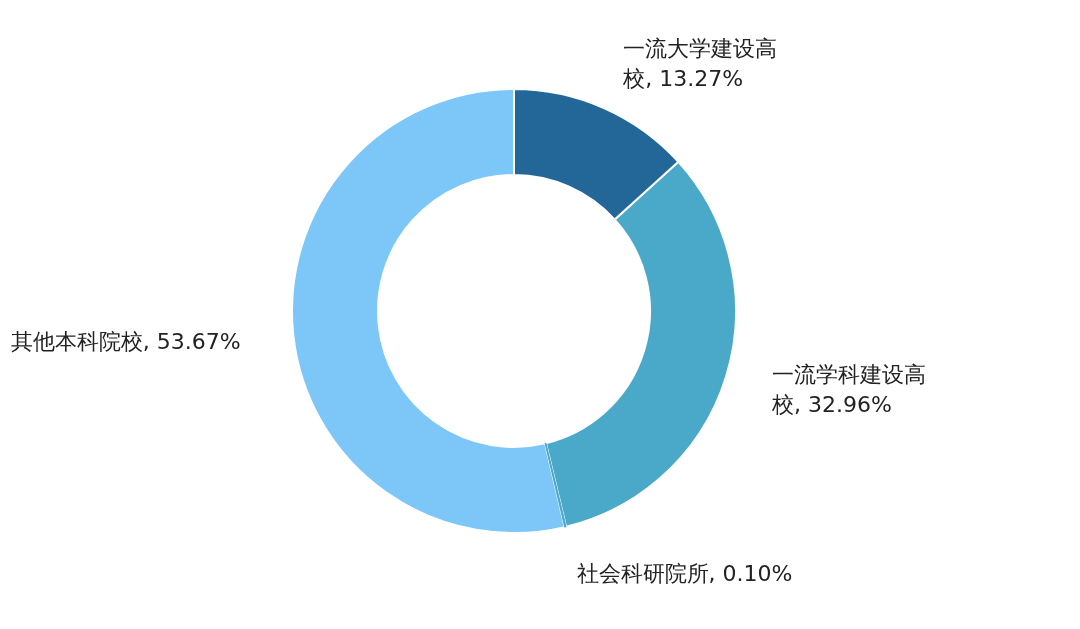 This screenshot has width=1080, height=629. Describe the element at coordinates (850, 390) in the screenshot. I see `slice-label: 一流学科建设高校, 32.96%` at that location.